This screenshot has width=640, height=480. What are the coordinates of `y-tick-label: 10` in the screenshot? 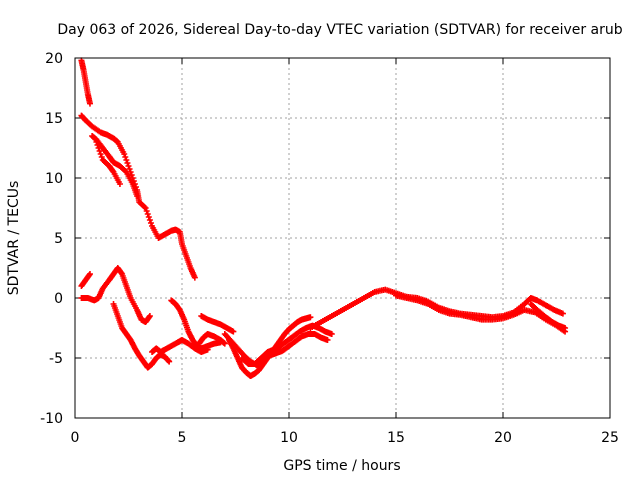 It's located at (54, 179).